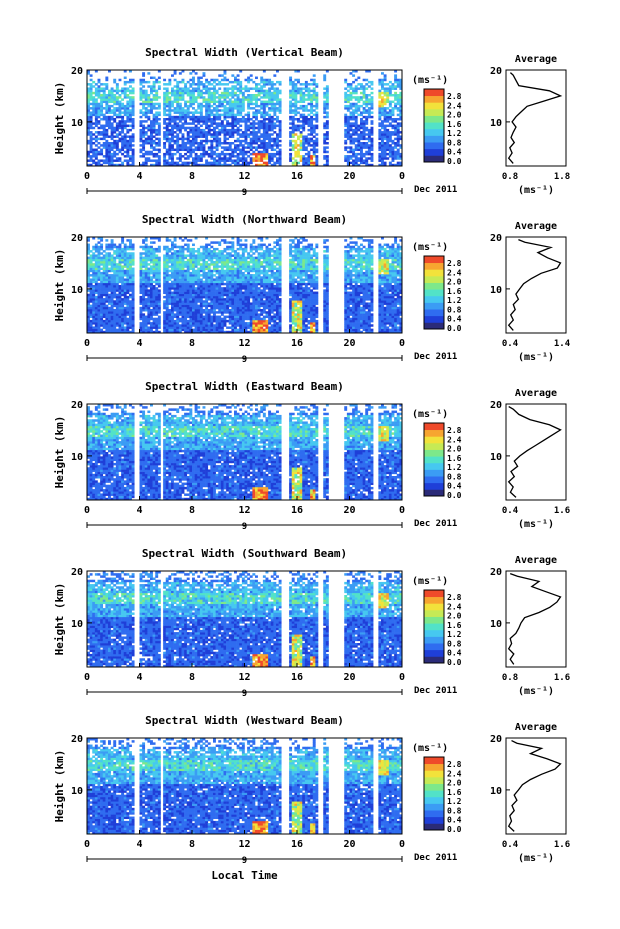 Image resolution: width=620 pixels, height=929 pixels. What do you see at coordinates (434, 132) in the screenshot?
I see `colorbar-segment` at bounding box center [434, 132].